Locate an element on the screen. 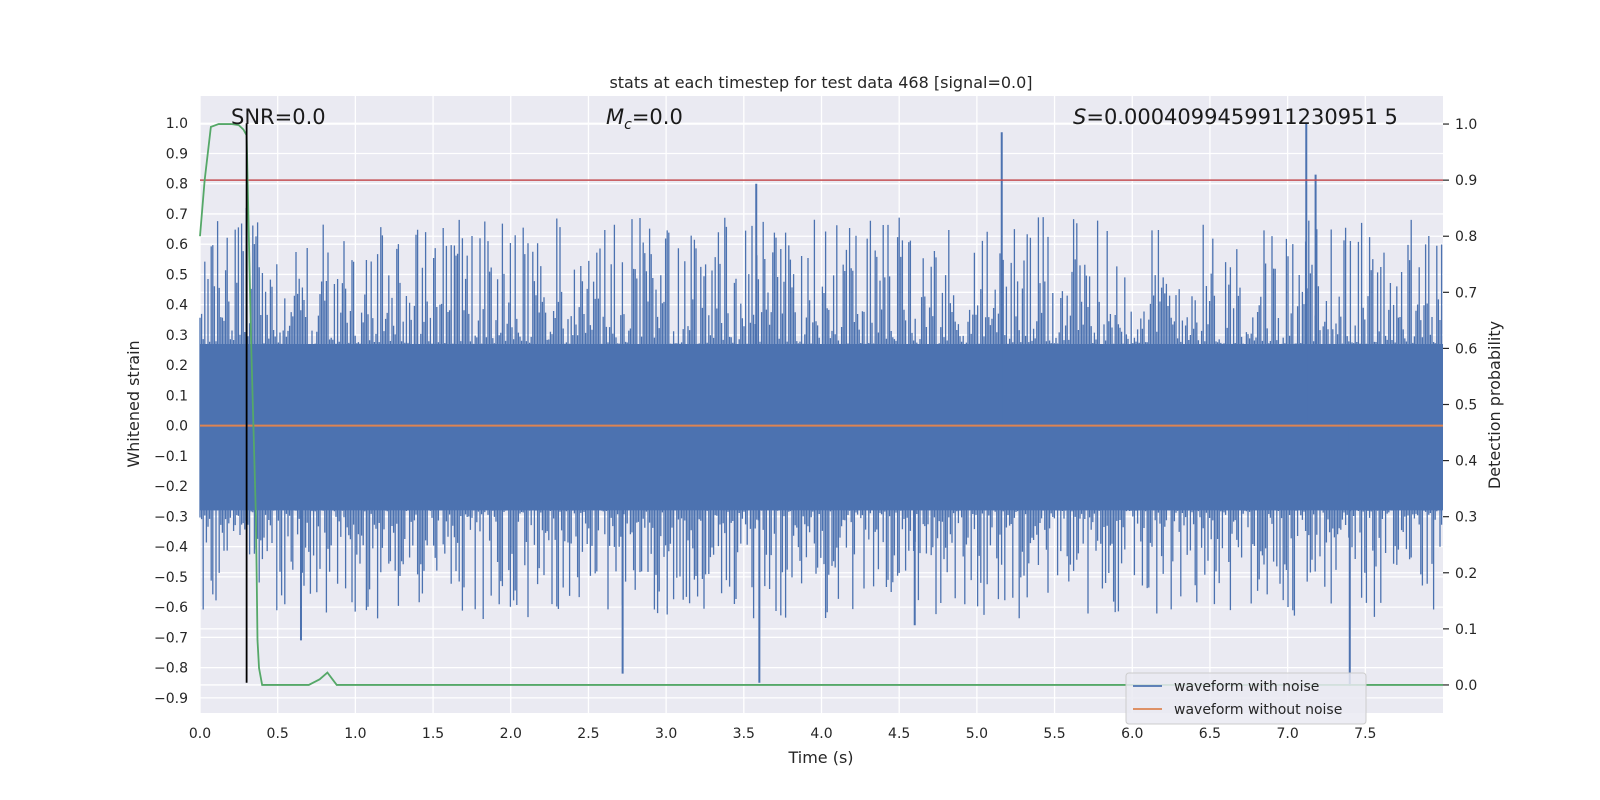 This screenshot has width=1600, height=800. y-left-tick-label: −0.6 is located at coordinates (171, 608).